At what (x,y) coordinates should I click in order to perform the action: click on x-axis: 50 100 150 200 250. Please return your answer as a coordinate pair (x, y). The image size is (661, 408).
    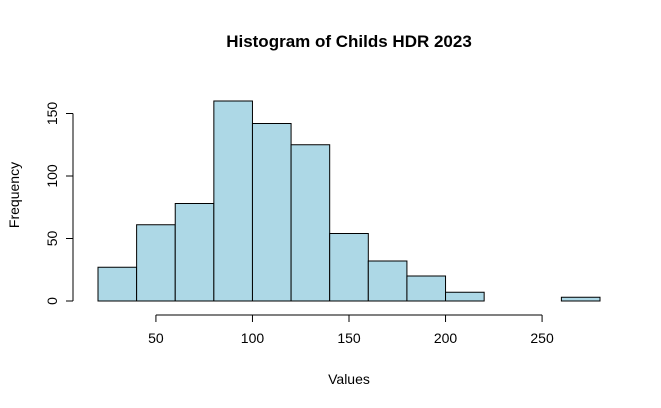
    Looking at the image, I should click on (351, 330).